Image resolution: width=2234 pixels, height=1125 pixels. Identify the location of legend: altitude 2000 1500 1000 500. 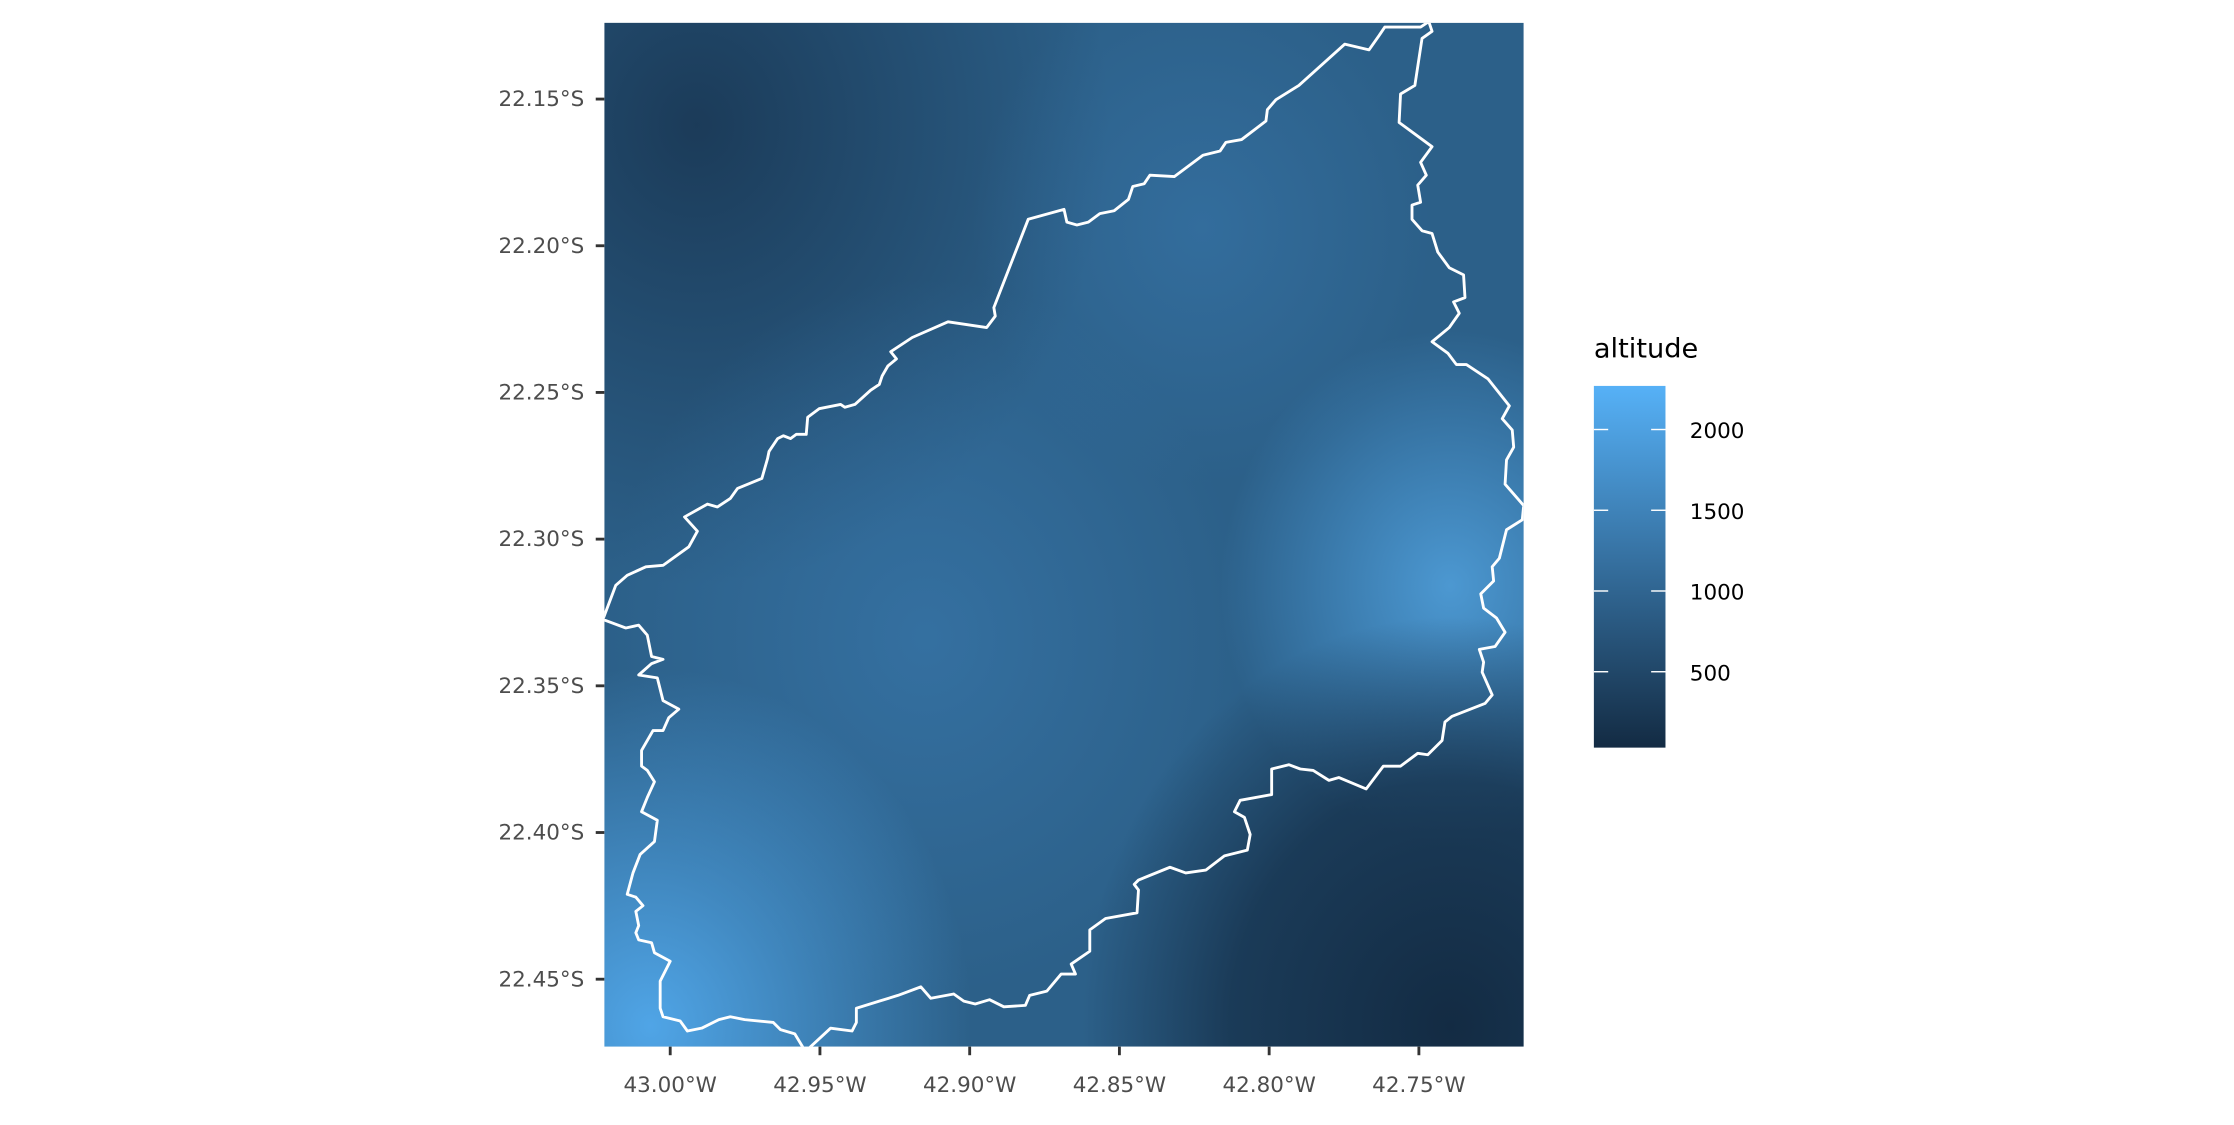
(1669, 541).